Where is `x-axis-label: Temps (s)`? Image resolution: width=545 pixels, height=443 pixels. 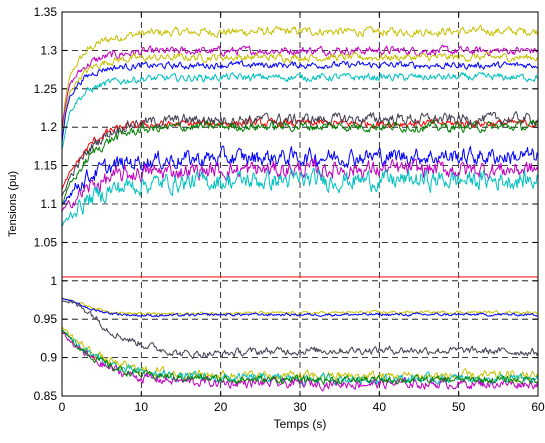
x-axis-label: Temps (s) is located at coordinates (300, 424).